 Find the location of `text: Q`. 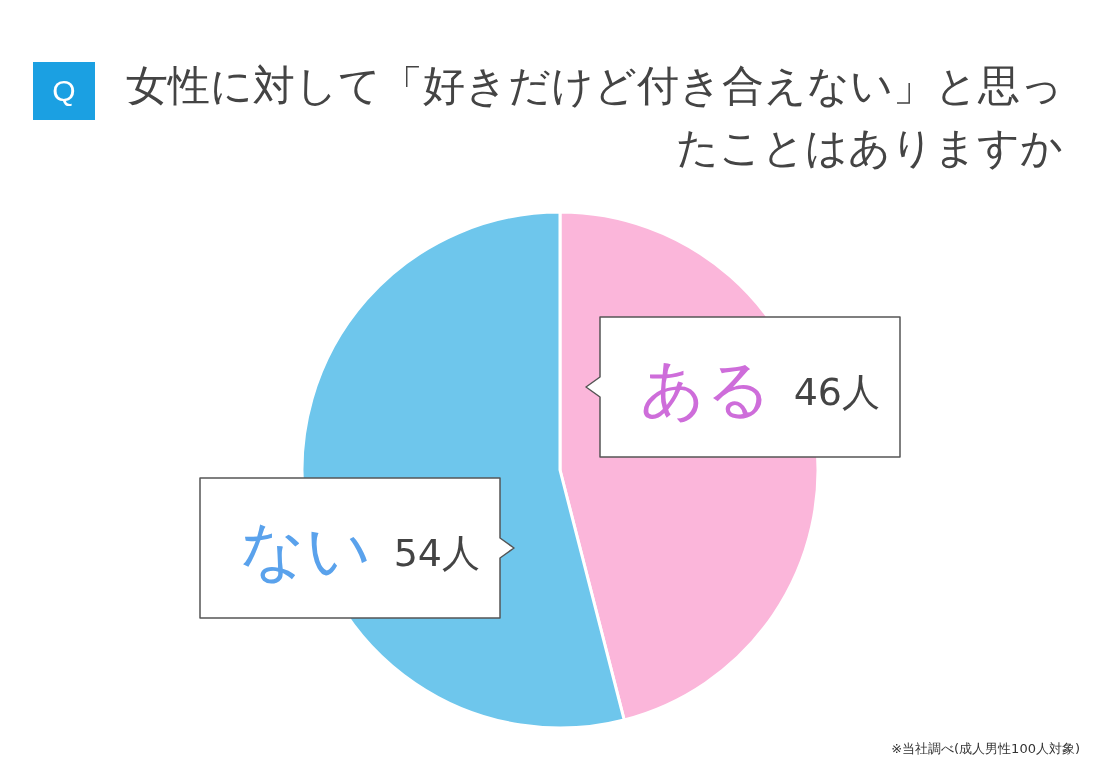

text: Q is located at coordinates (64, 91).